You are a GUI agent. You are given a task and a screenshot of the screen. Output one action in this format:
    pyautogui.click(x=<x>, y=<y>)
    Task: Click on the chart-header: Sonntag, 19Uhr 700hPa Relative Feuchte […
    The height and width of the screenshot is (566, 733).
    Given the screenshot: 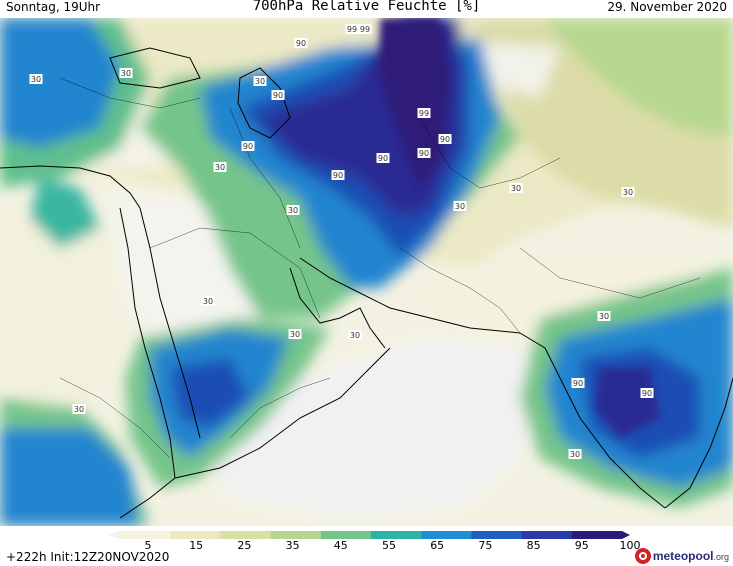 What is the action you would take?
    pyautogui.click(x=366, y=9)
    